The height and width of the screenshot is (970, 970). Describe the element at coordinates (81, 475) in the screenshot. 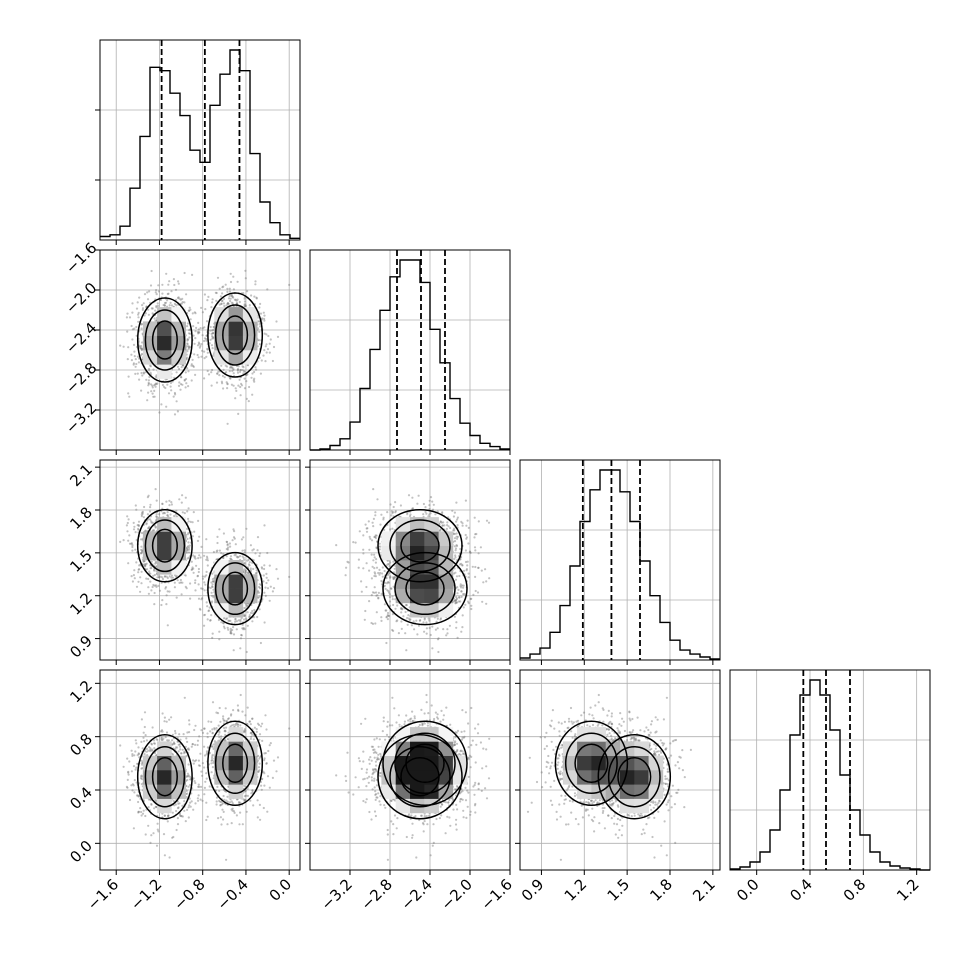

I see `y-tick-label: 2.1` at that location.